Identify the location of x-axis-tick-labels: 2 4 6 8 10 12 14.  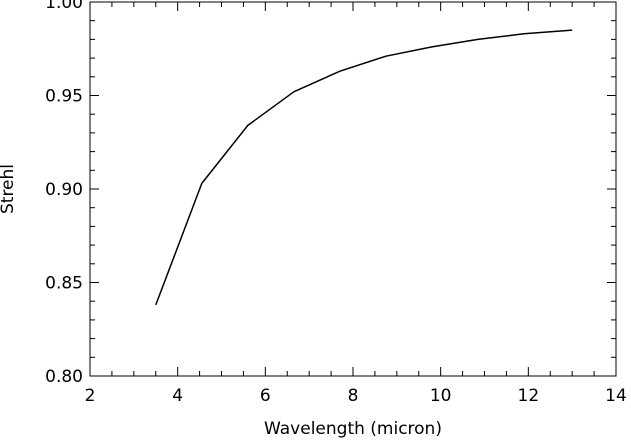
(356, 396).